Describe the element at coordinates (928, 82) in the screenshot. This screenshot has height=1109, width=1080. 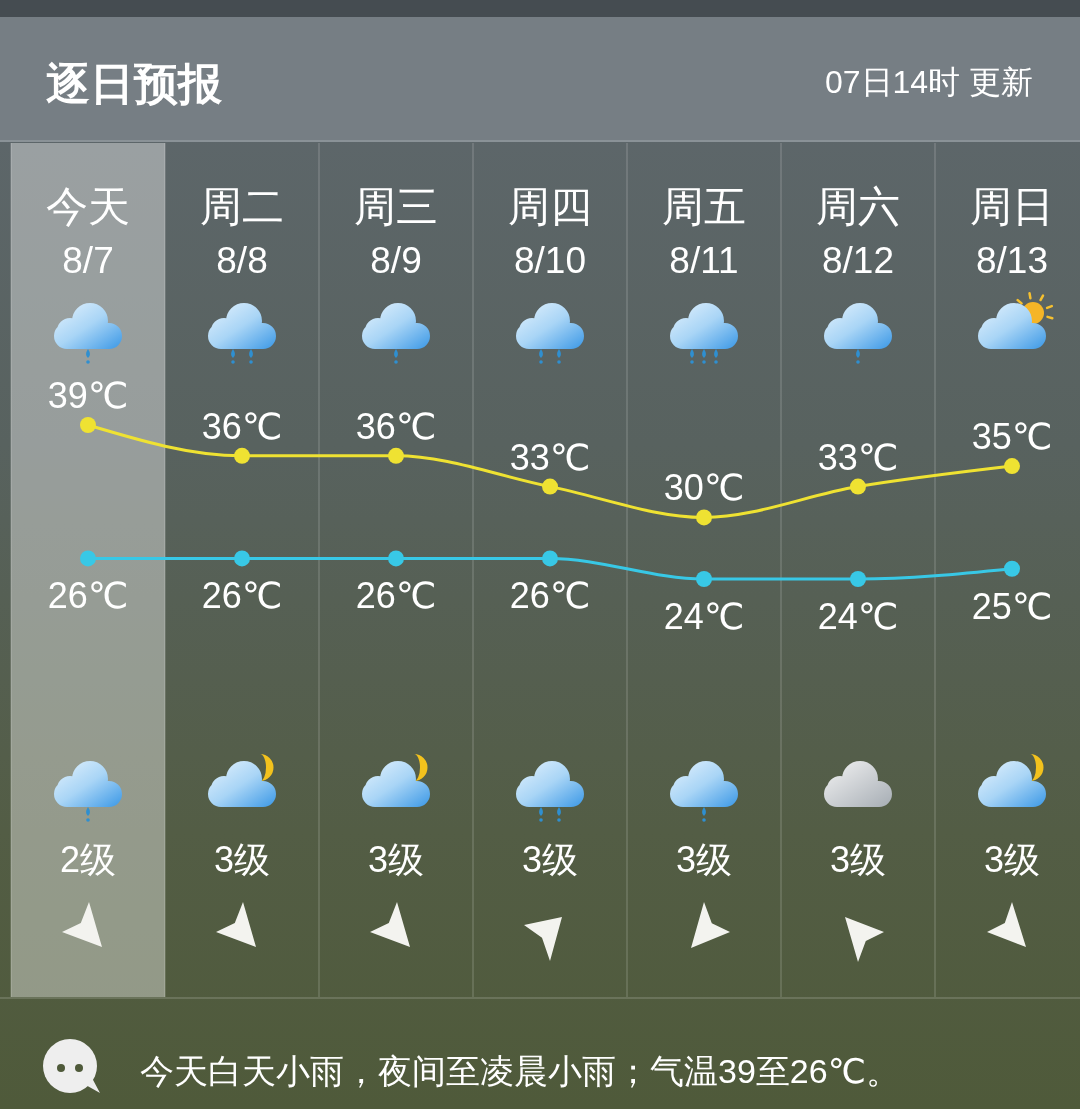
I see `chart-subtitle: 07日14时 更新` at that location.